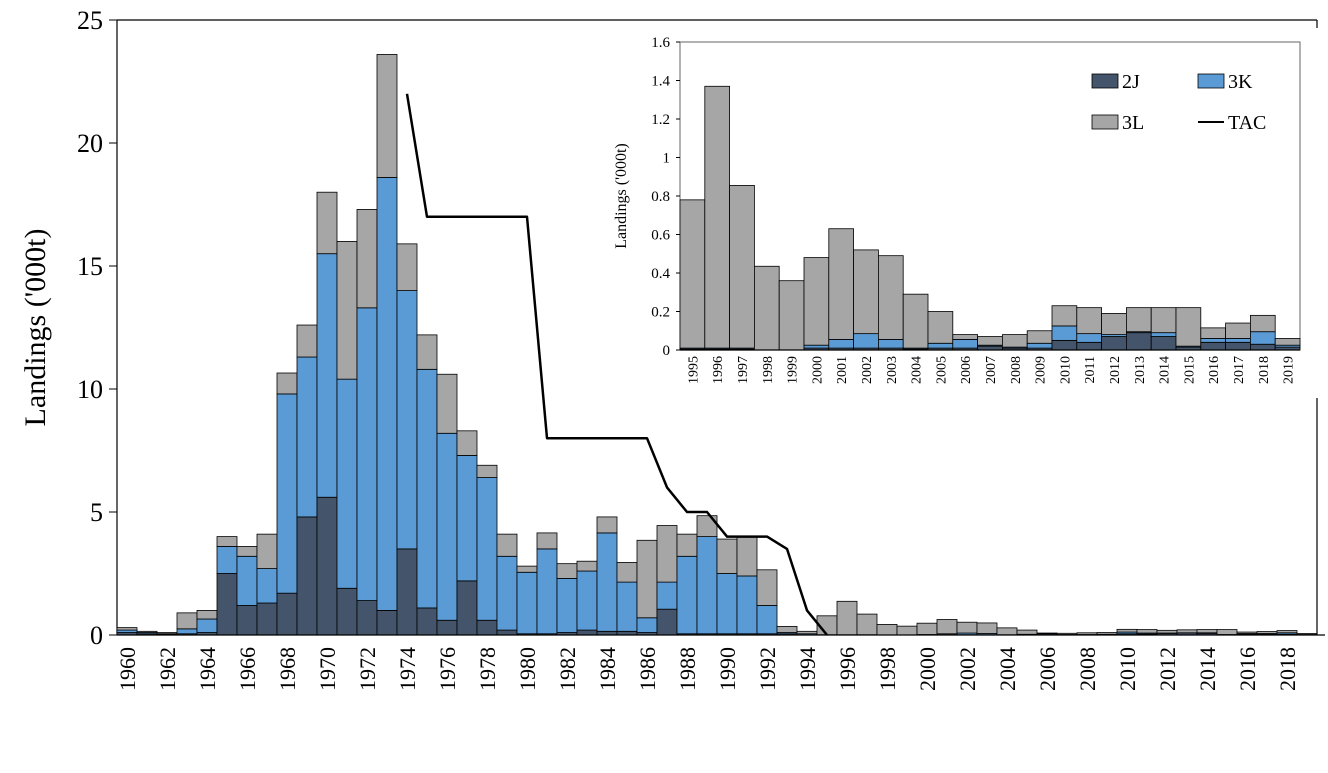  What do you see at coordinates (1064, 316) in the screenshot?
I see `inset-bar-3L-2010` at bounding box center [1064, 316].